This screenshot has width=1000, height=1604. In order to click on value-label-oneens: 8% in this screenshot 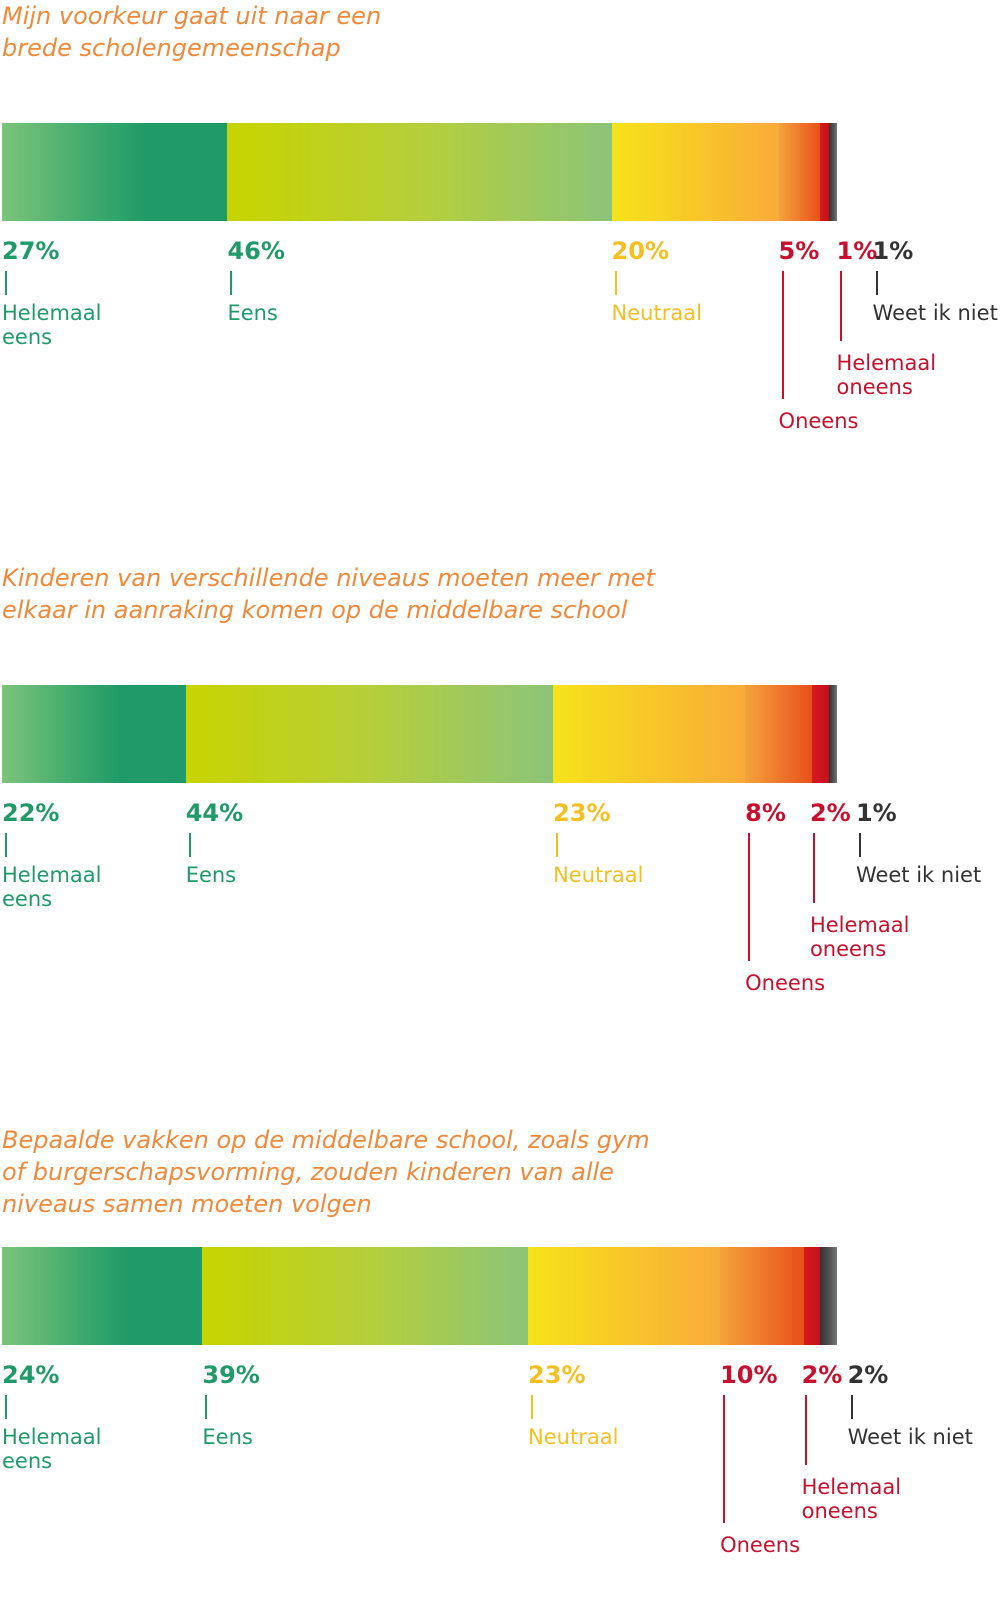, I will do `click(765, 813)`.